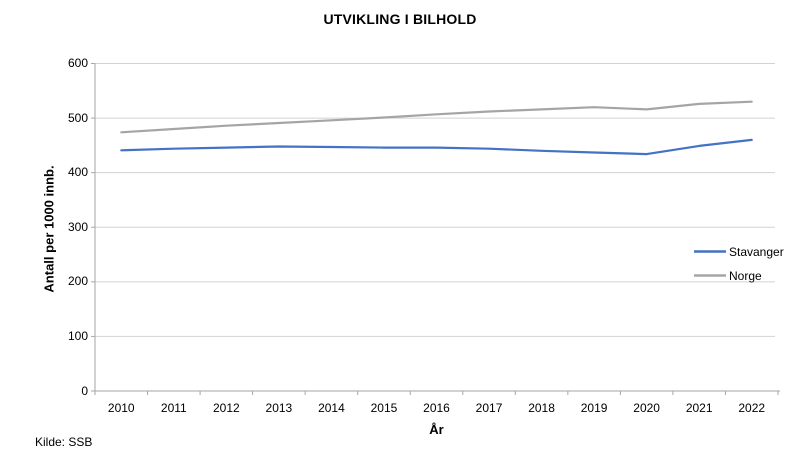 This screenshot has height=467, width=800. What do you see at coordinates (436, 117) in the screenshot?
I see `series-line-norge` at bounding box center [436, 117].